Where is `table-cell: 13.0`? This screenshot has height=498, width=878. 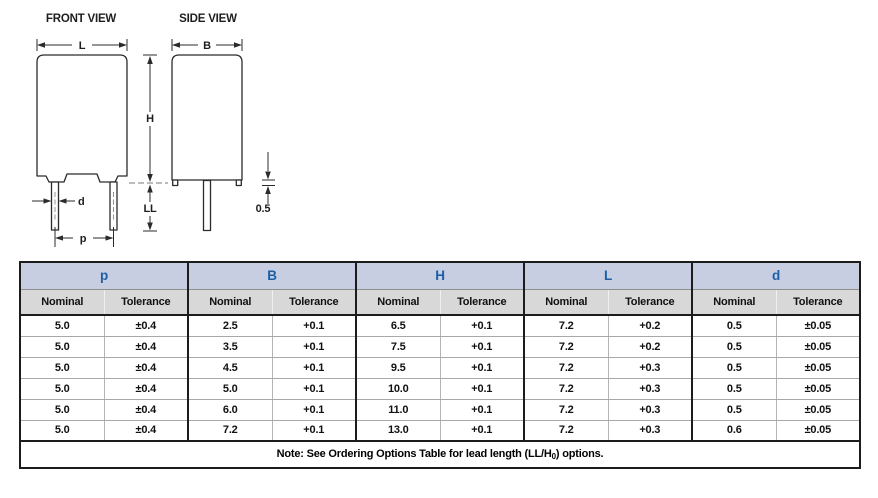
table-cell: 13.0 is located at coordinates (398, 431).